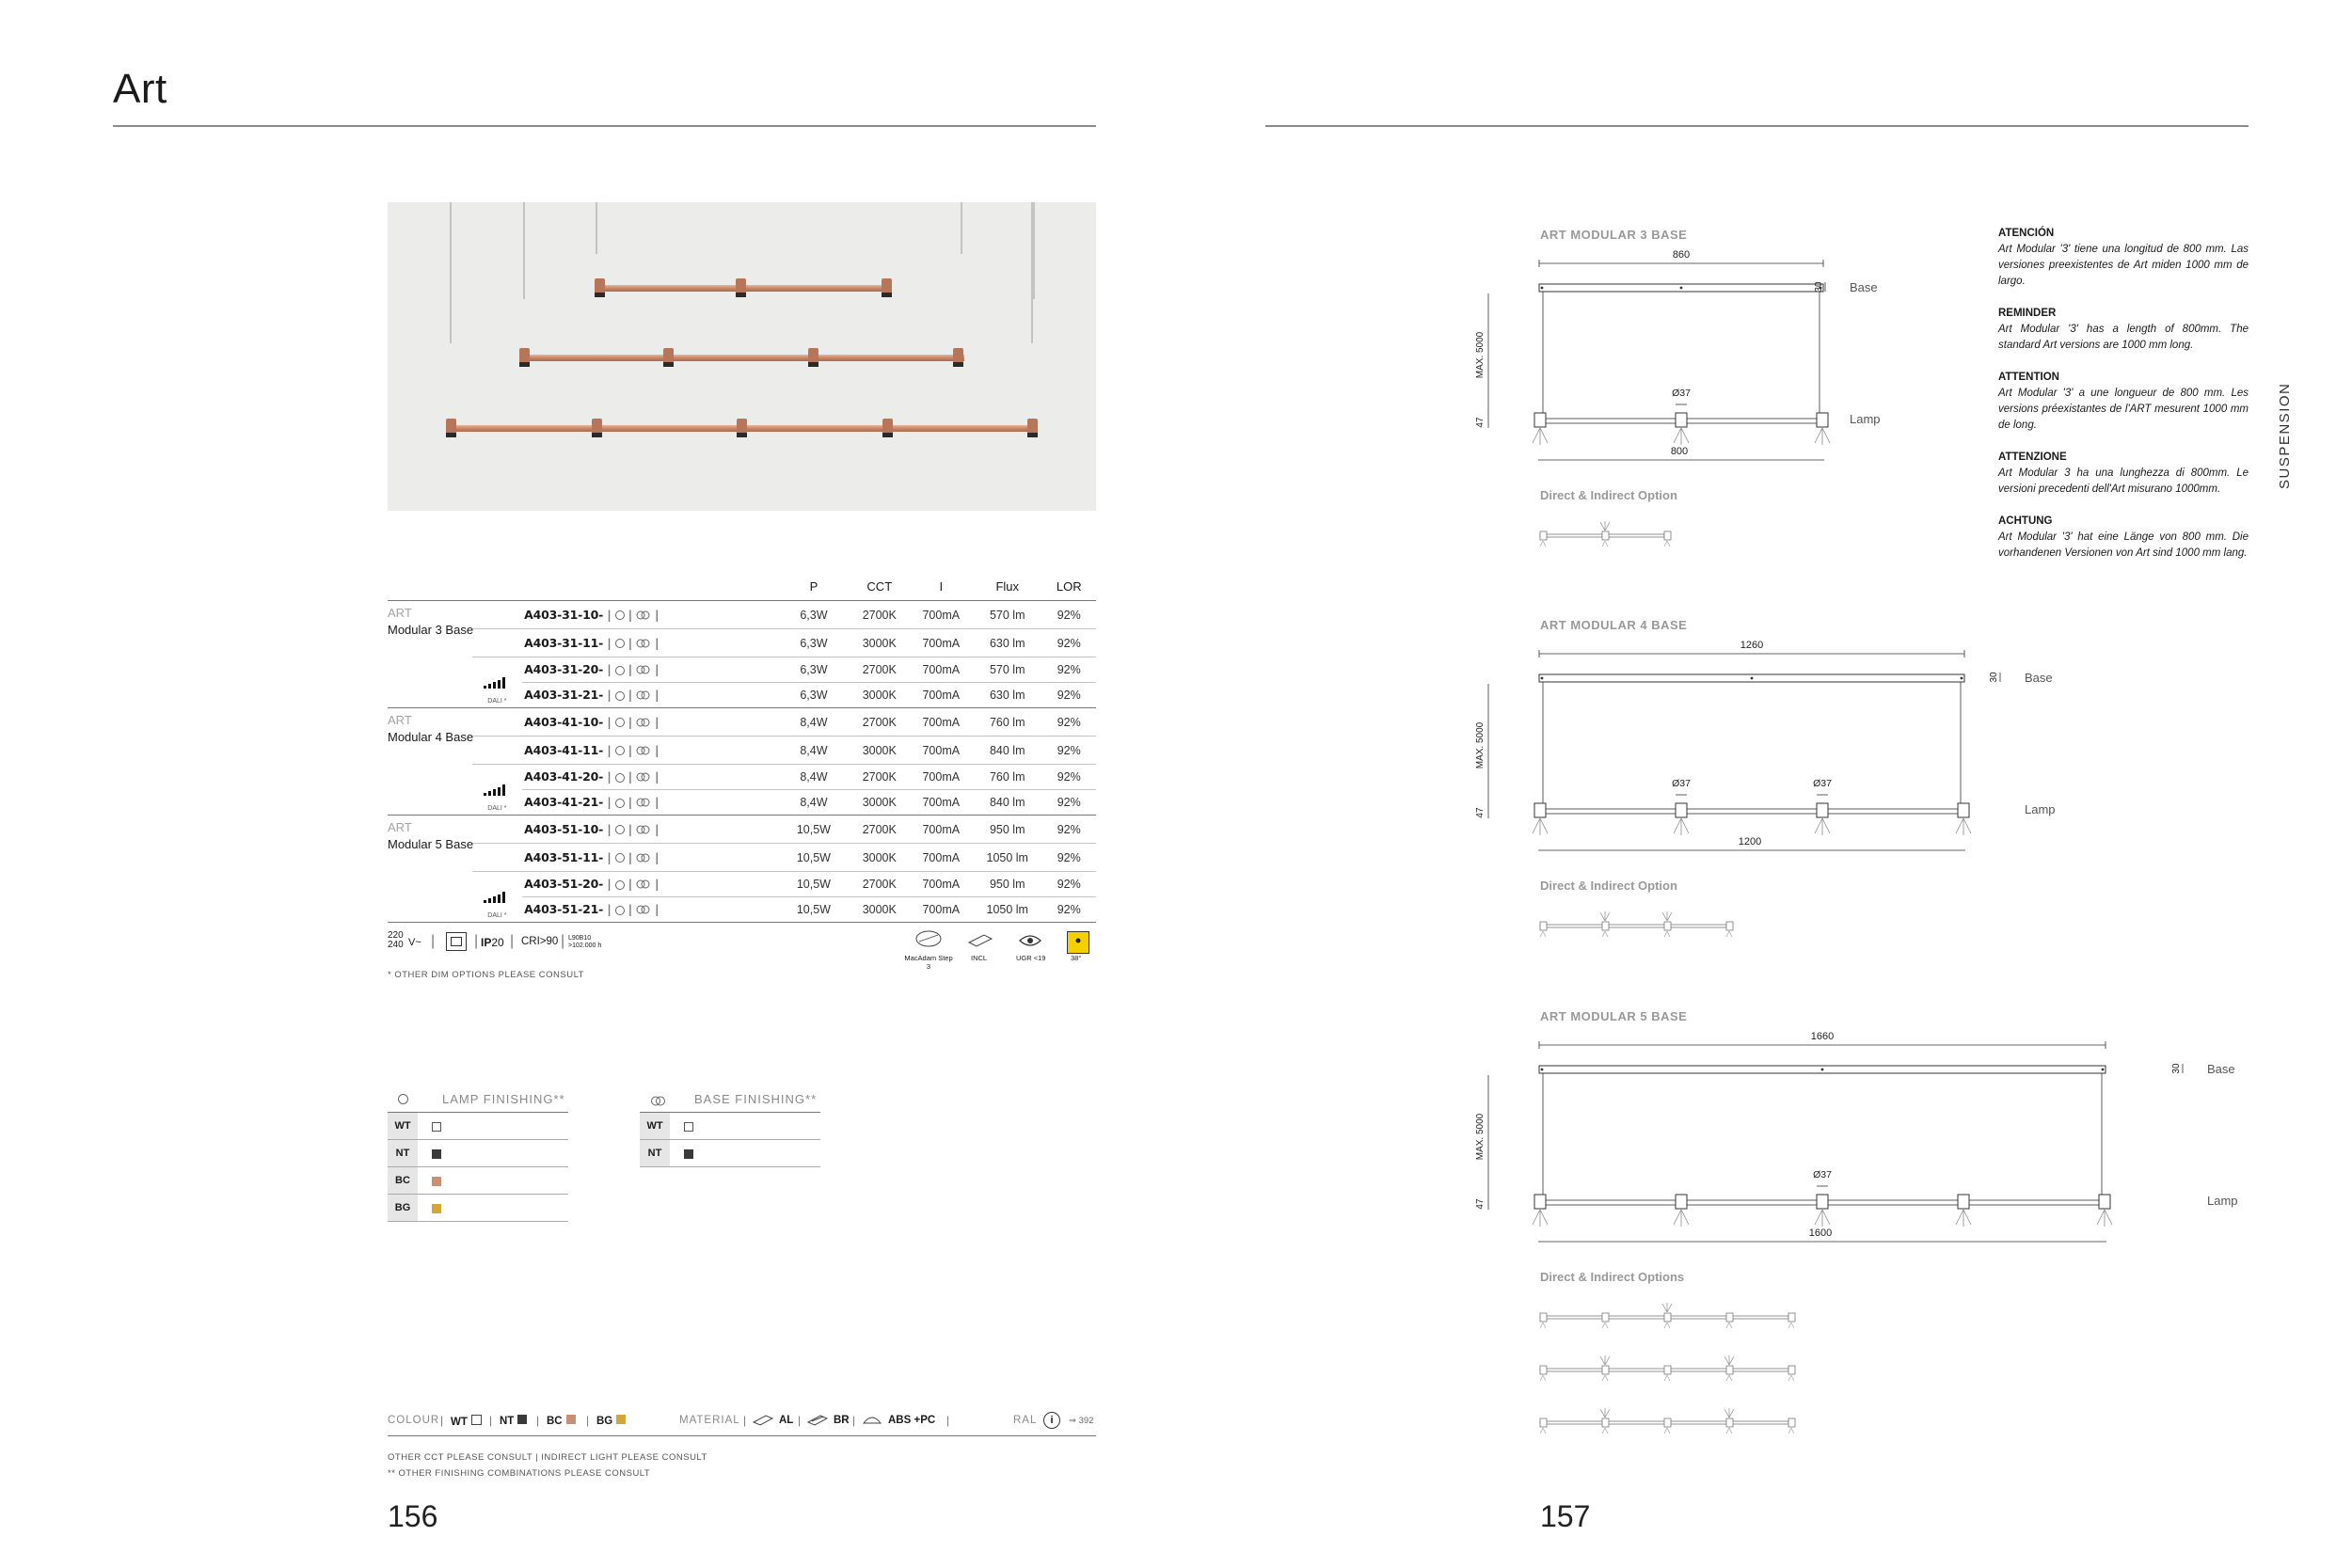 Image resolution: width=2352 pixels, height=1568 pixels. What do you see at coordinates (1025, 1420) in the screenshot?
I see `ral-label: RAL` at bounding box center [1025, 1420].